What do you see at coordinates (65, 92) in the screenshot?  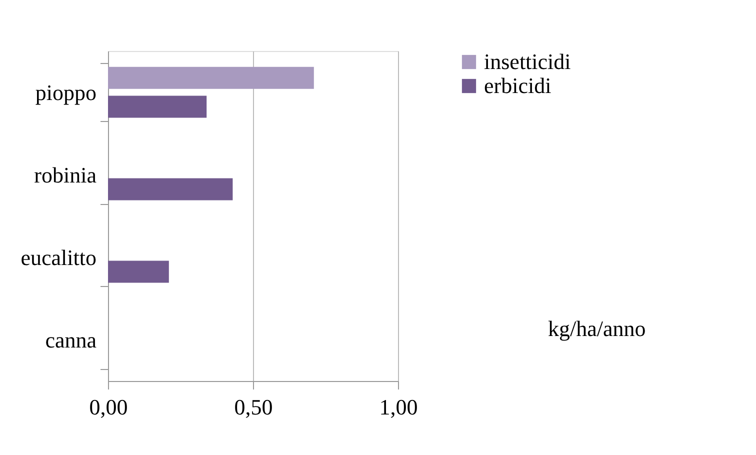 I see `y-tick-label: pioppo` at bounding box center [65, 92].